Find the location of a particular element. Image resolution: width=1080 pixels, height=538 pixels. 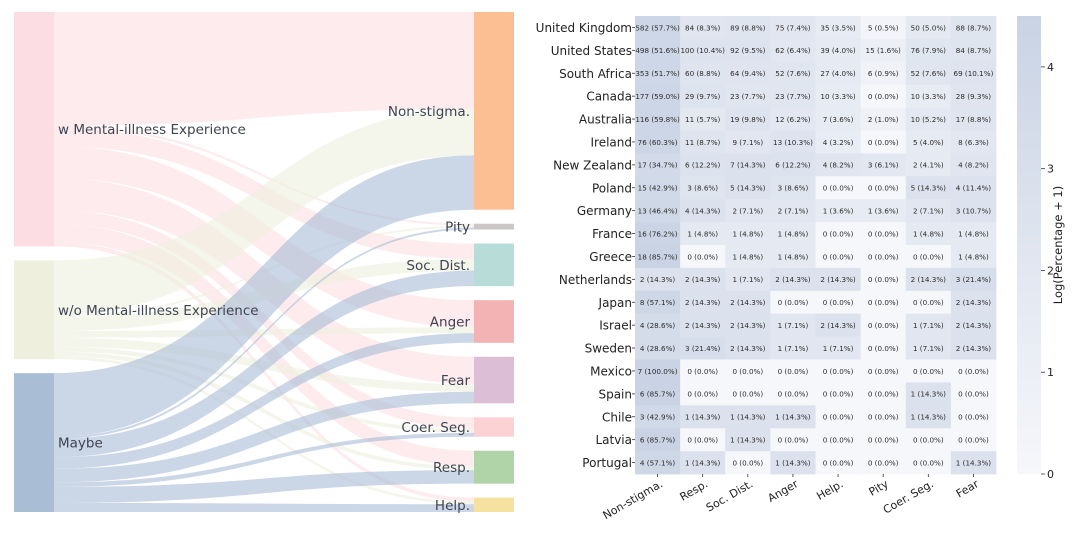

heatmap-cell-label: 2 (14.3%) is located at coordinates (747, 325).